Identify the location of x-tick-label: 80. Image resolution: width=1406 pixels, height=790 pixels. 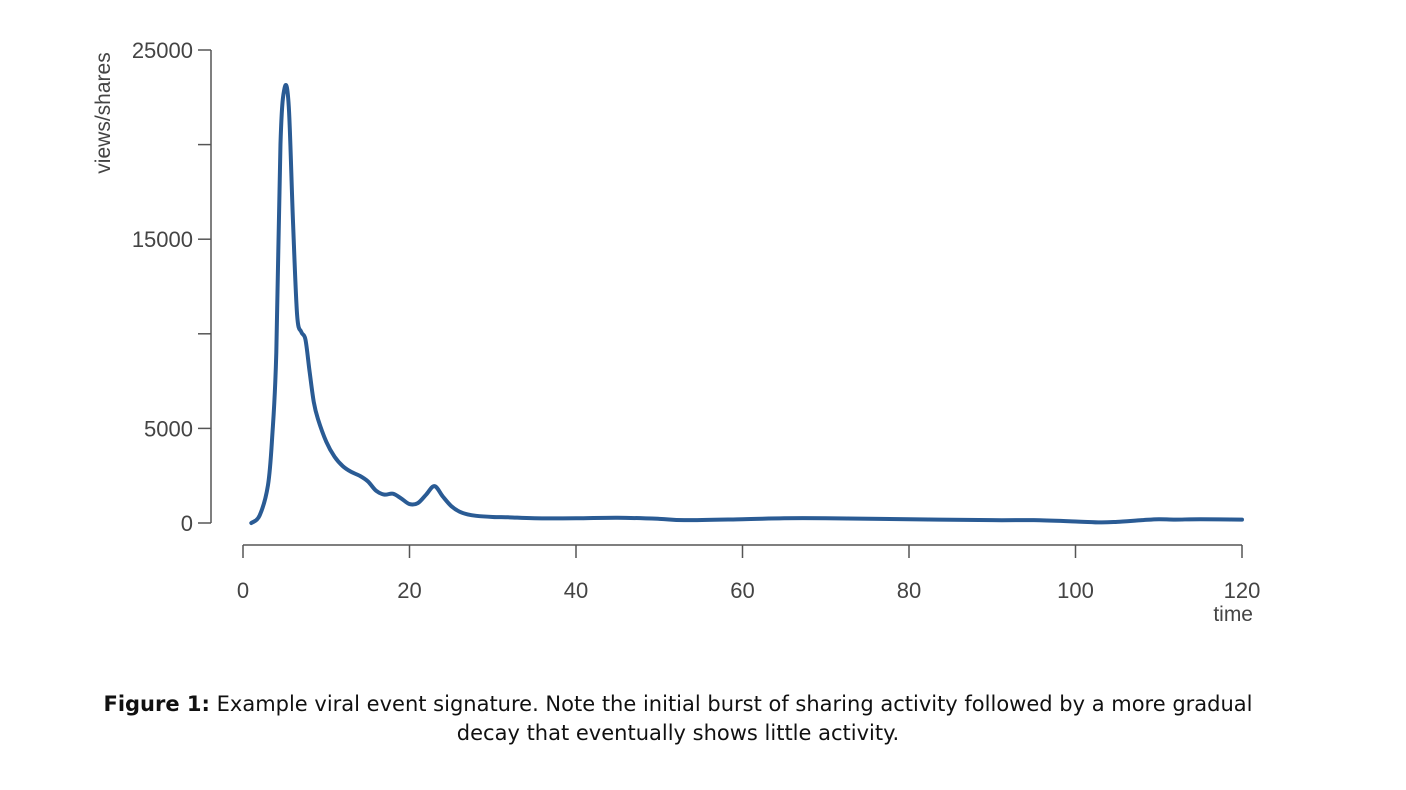
(909, 590).